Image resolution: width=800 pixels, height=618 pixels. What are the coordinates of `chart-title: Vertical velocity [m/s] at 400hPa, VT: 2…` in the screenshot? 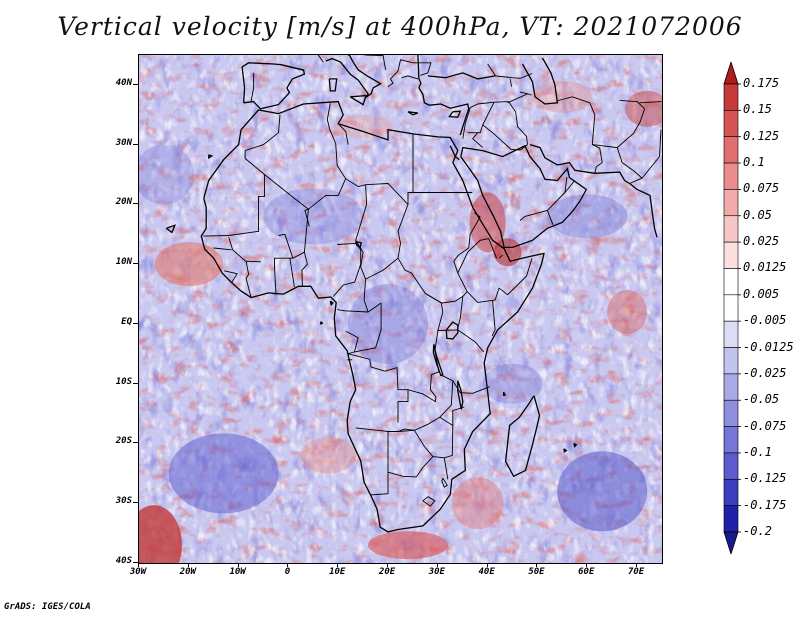 It's located at (400, 26).